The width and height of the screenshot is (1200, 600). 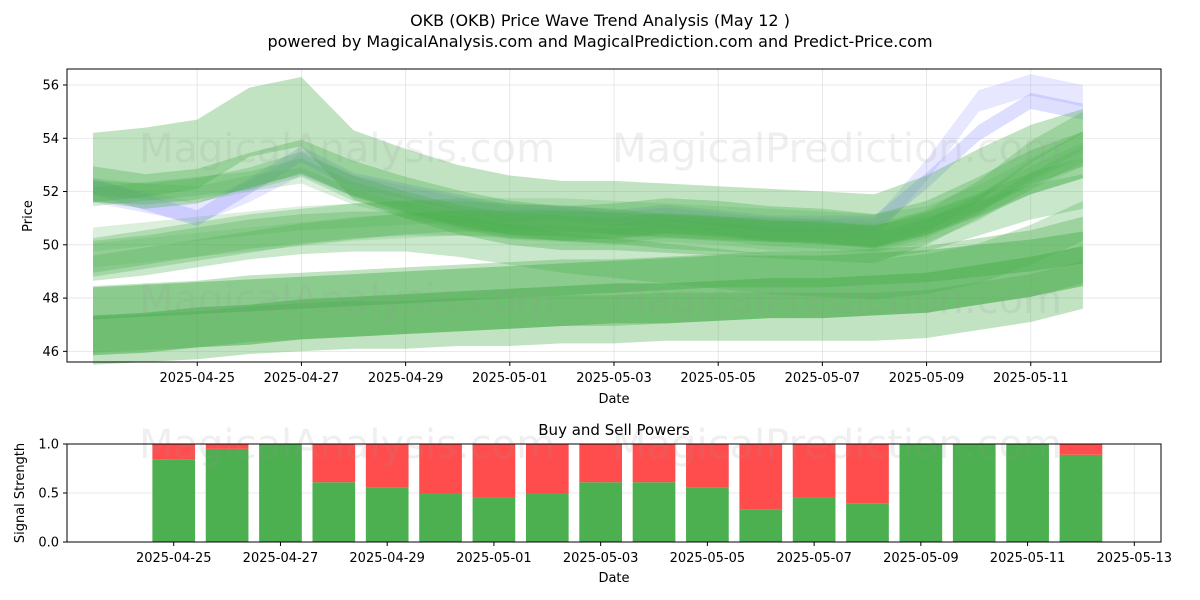 I want to click on price-x-tick-label: 2025-04-25, so click(x=197, y=378).